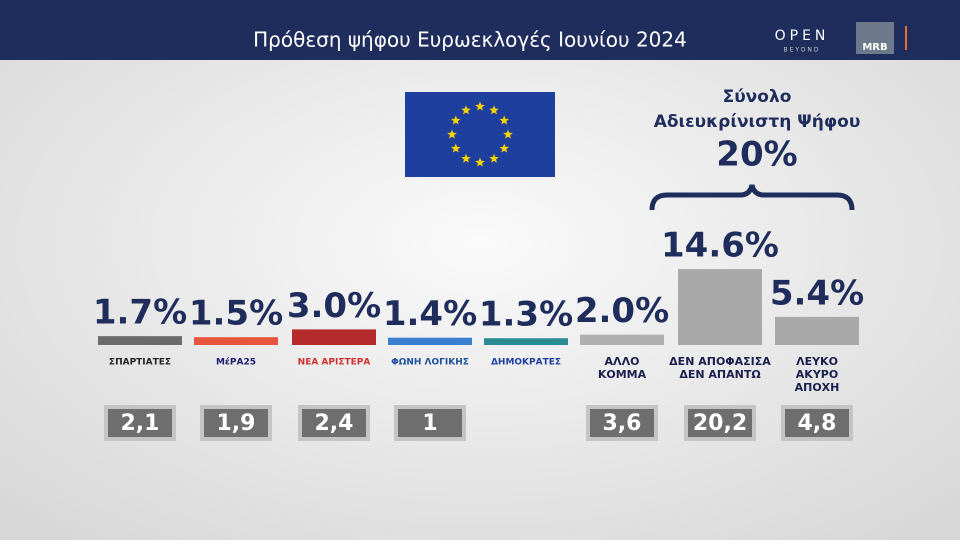  I want to click on previous-label: 3,6, so click(622, 423).